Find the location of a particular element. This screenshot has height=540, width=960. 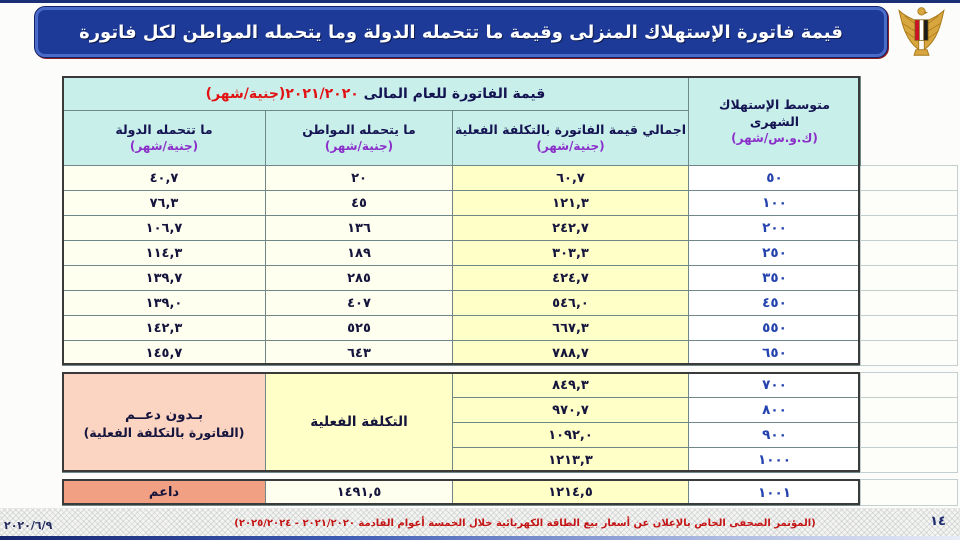

table-row: ١٠٠٠ ١٢١٣,٣ is located at coordinates (510, 460).